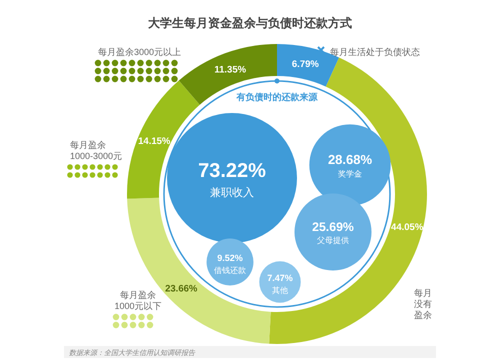 The image size is (500, 362). Describe the element at coordinates (154, 142) in the screenshot. I see `data-label: 14.15%` at that location.